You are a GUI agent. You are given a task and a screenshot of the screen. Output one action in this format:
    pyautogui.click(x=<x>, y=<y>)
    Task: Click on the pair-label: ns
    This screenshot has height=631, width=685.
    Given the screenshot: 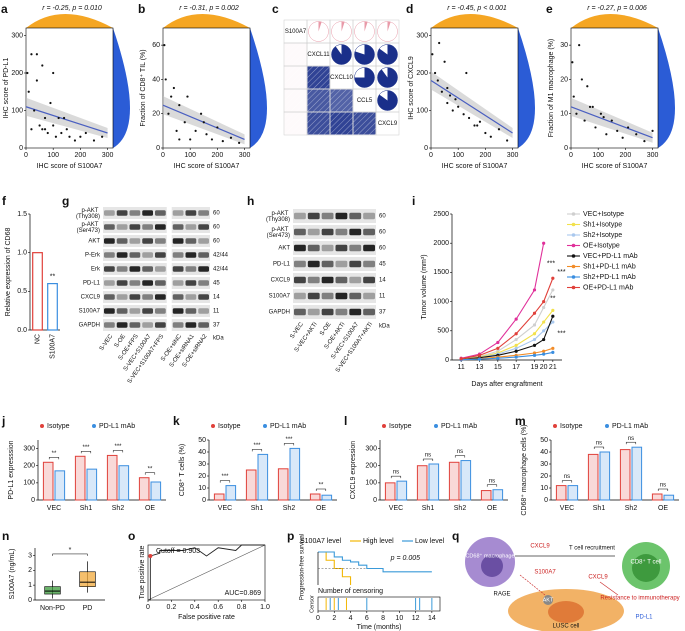 What is the action you would take?
    pyautogui.click(x=631, y=439)
    